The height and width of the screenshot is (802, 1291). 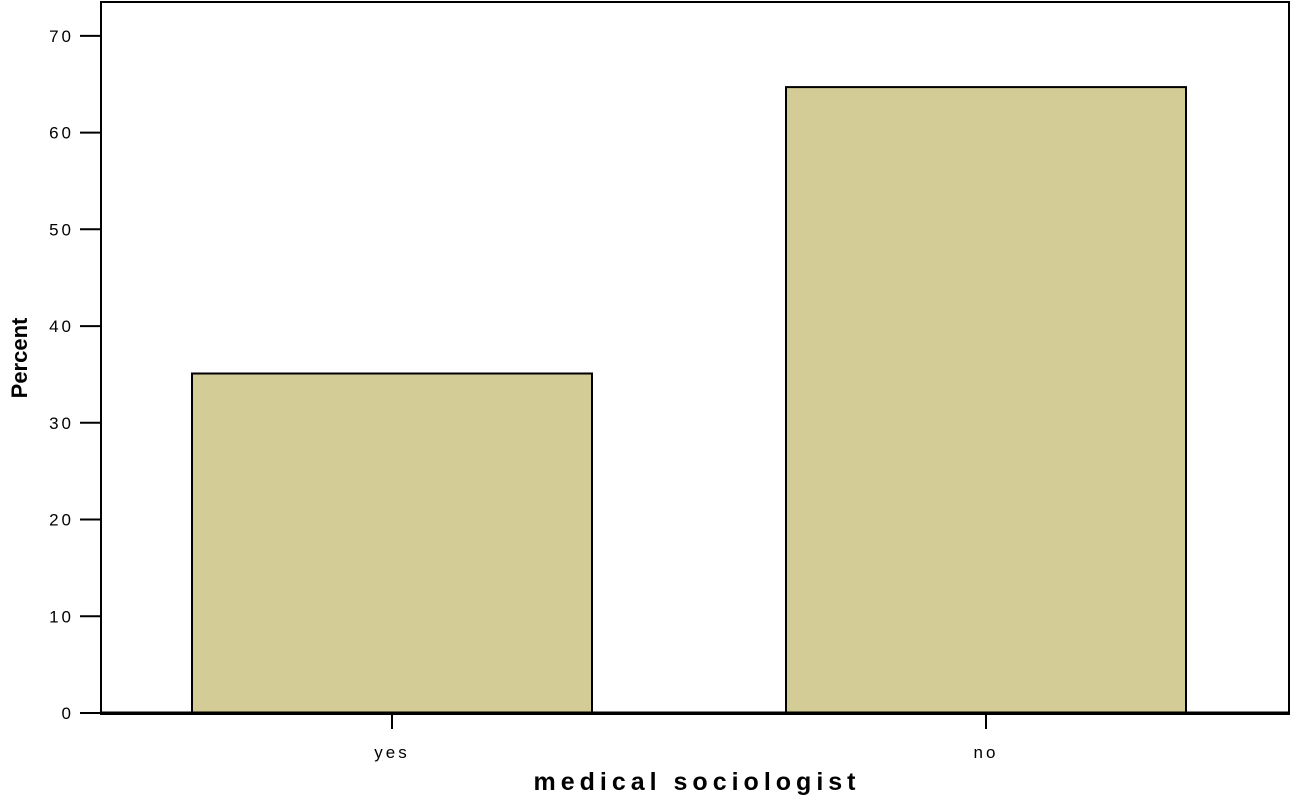 I want to click on y-tick-label: 40, so click(x=61, y=326).